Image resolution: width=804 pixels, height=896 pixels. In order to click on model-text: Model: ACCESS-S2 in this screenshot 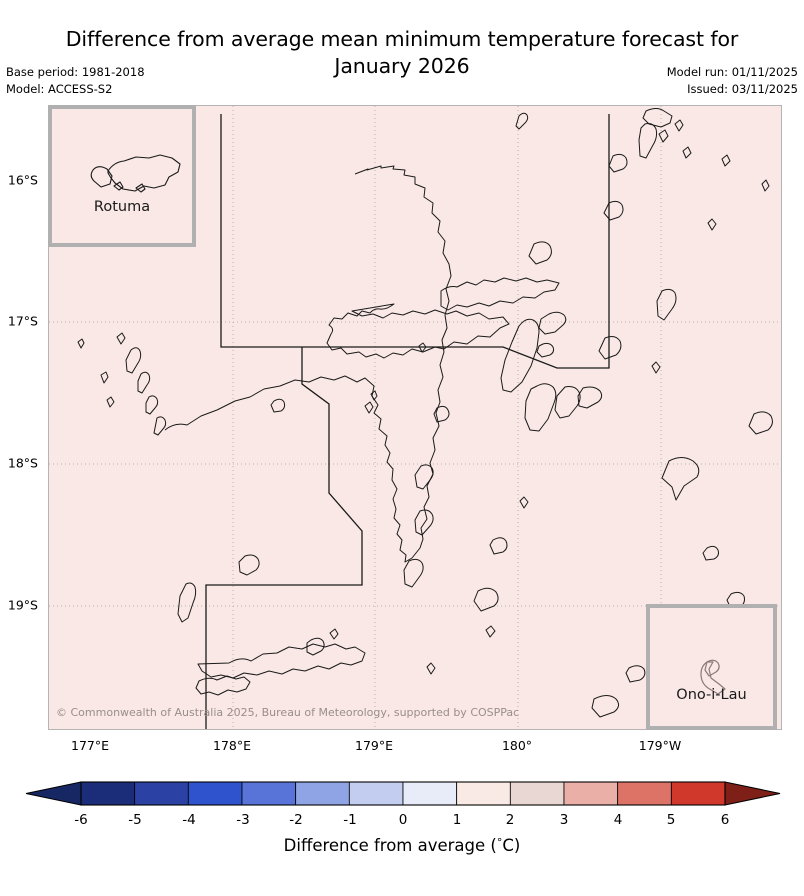, I will do `click(59, 89)`.